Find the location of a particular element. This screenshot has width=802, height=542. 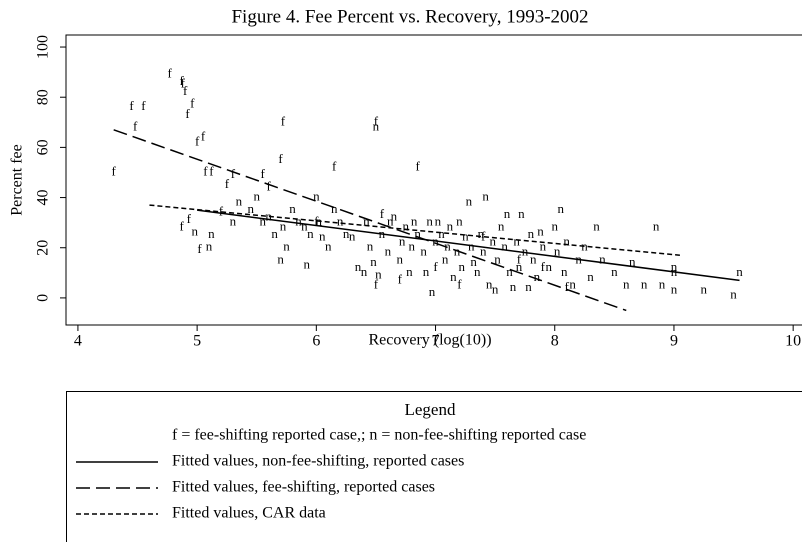

x-axis-label: Recovery (log(10)) is located at coordinates (429, 340).